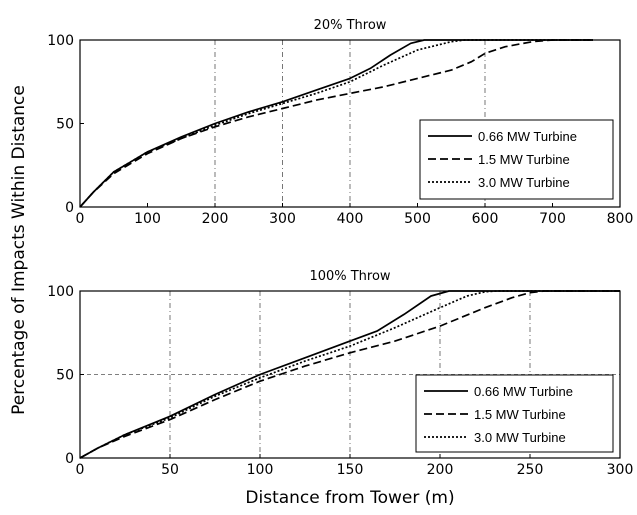 This screenshot has width=637, height=515. Describe the element at coordinates (485, 219) in the screenshot. I see `x-tick-label: 600` at that location.